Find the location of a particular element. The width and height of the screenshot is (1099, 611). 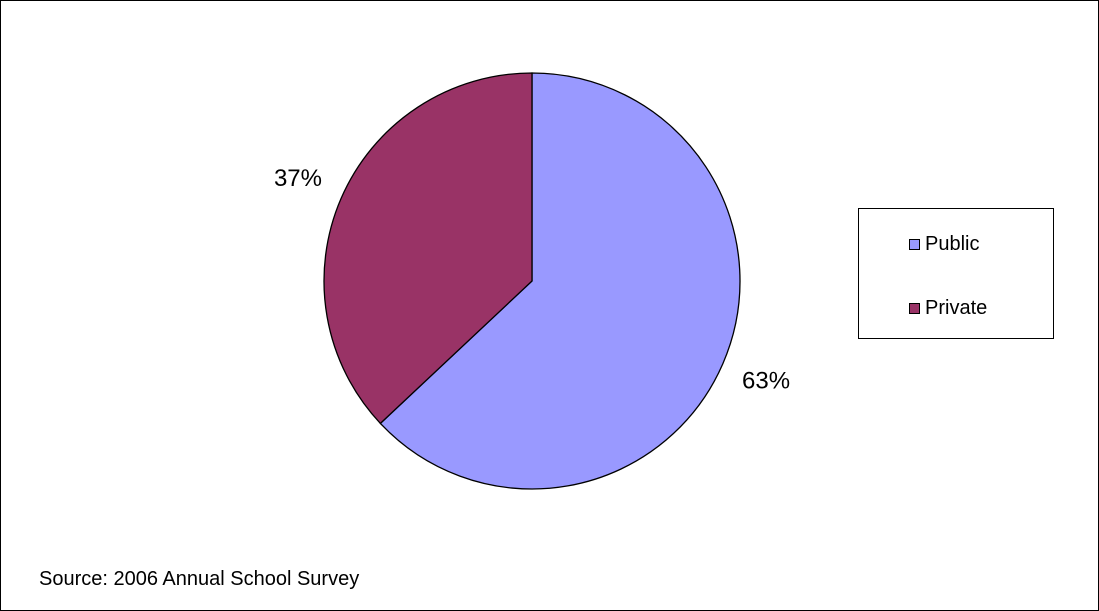

data-label-public: 63% is located at coordinates (766, 381).